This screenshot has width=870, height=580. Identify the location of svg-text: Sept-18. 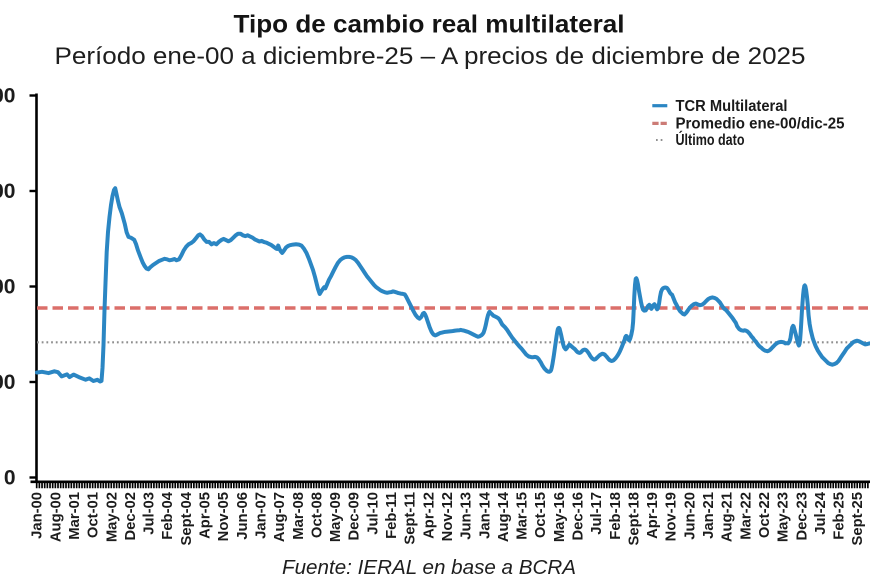
(634, 518).